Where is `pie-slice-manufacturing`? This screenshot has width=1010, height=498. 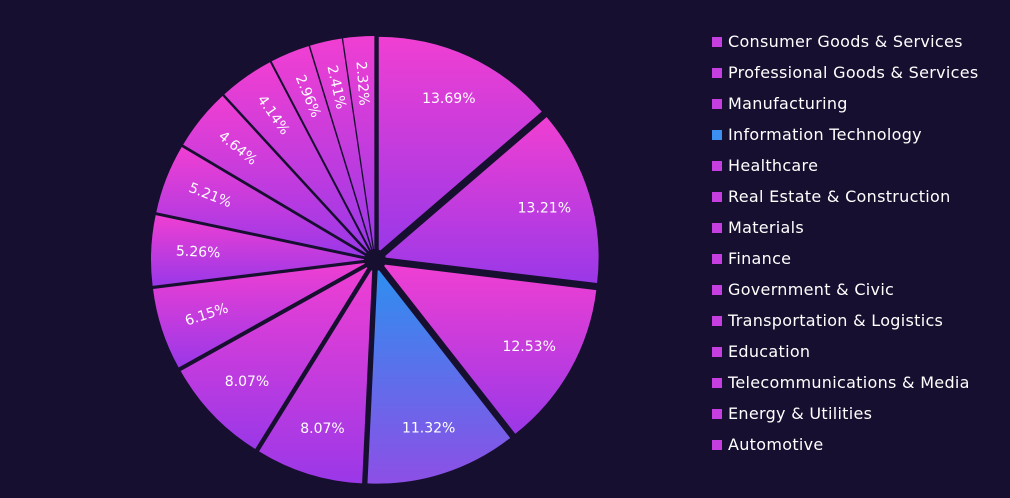
pie-slice-manufacturing is located at coordinates (489, 349).